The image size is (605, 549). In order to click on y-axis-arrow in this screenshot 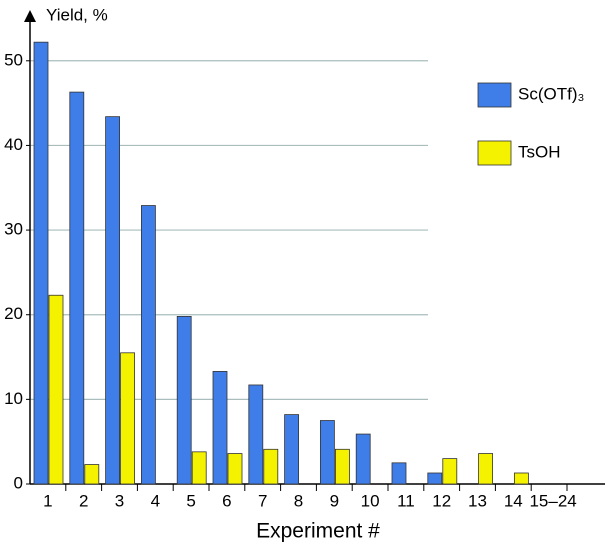, I will do `click(30, 16)`.